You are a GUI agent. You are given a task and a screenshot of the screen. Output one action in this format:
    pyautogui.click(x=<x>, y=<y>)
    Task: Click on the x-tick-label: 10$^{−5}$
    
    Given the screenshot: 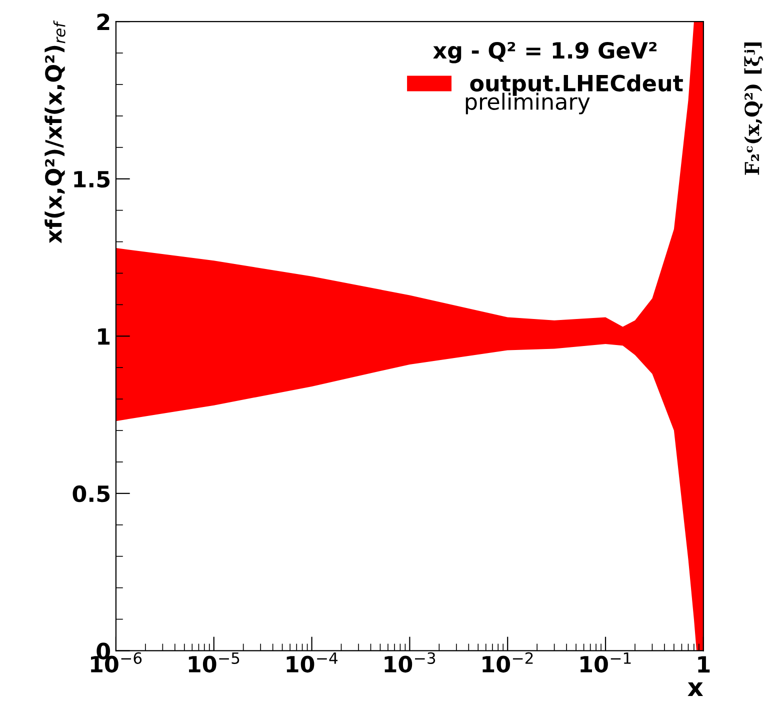 What is the action you would take?
    pyautogui.click(x=214, y=662)
    